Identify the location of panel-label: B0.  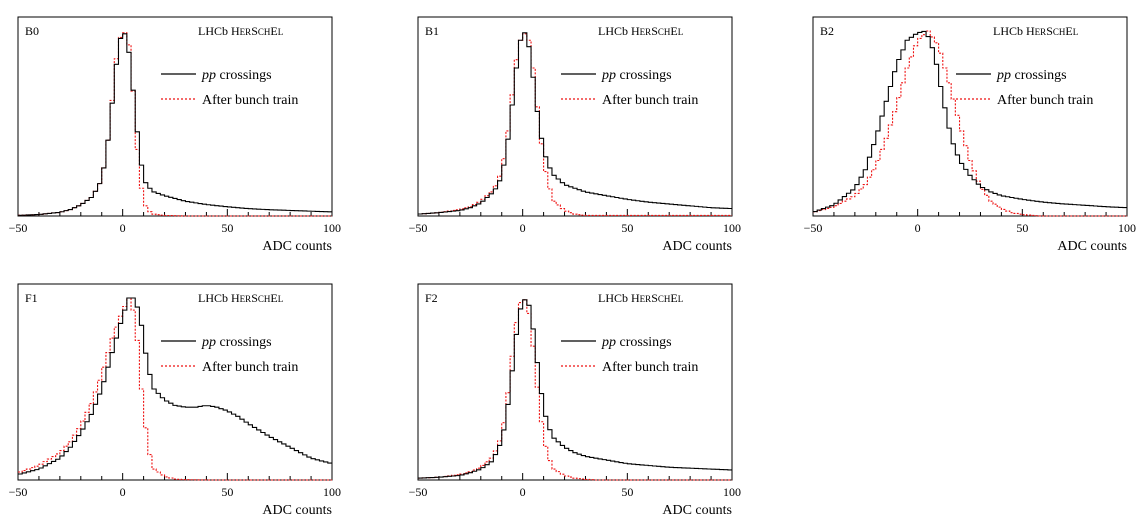
(32, 31).